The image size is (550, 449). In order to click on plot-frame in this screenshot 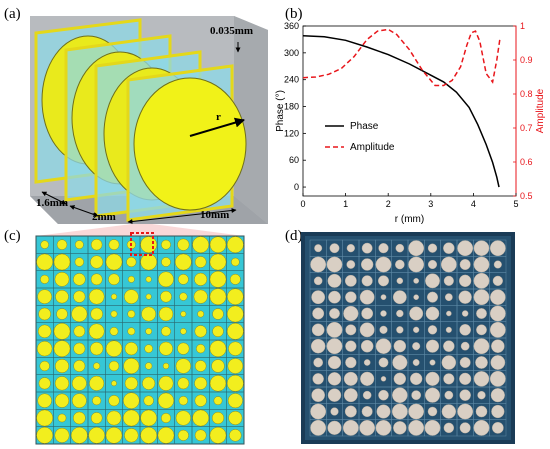, I will do `click(409, 111)`.